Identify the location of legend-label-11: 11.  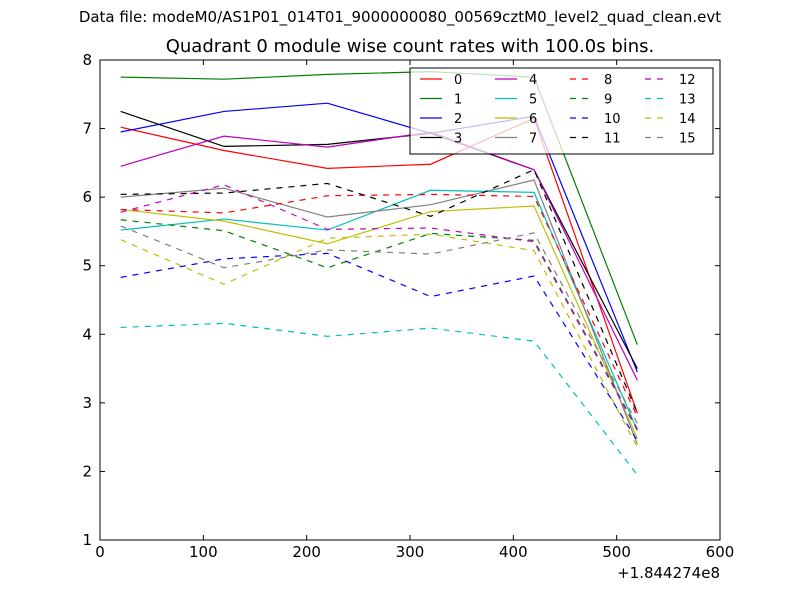
(612, 139).